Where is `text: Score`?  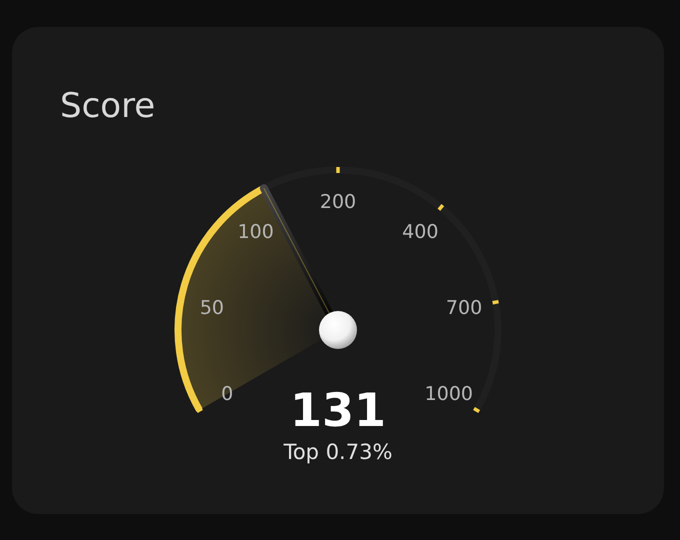
text: Score is located at coordinates (108, 106).